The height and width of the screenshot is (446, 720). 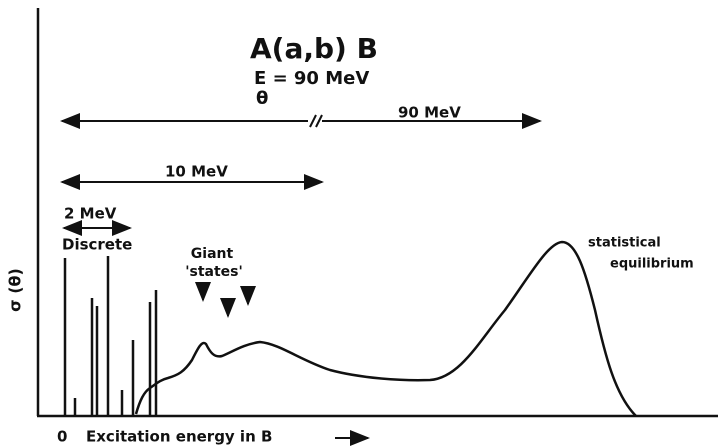 What do you see at coordinates (262, 98) in the screenshot?
I see `angle-label: θ` at bounding box center [262, 98].